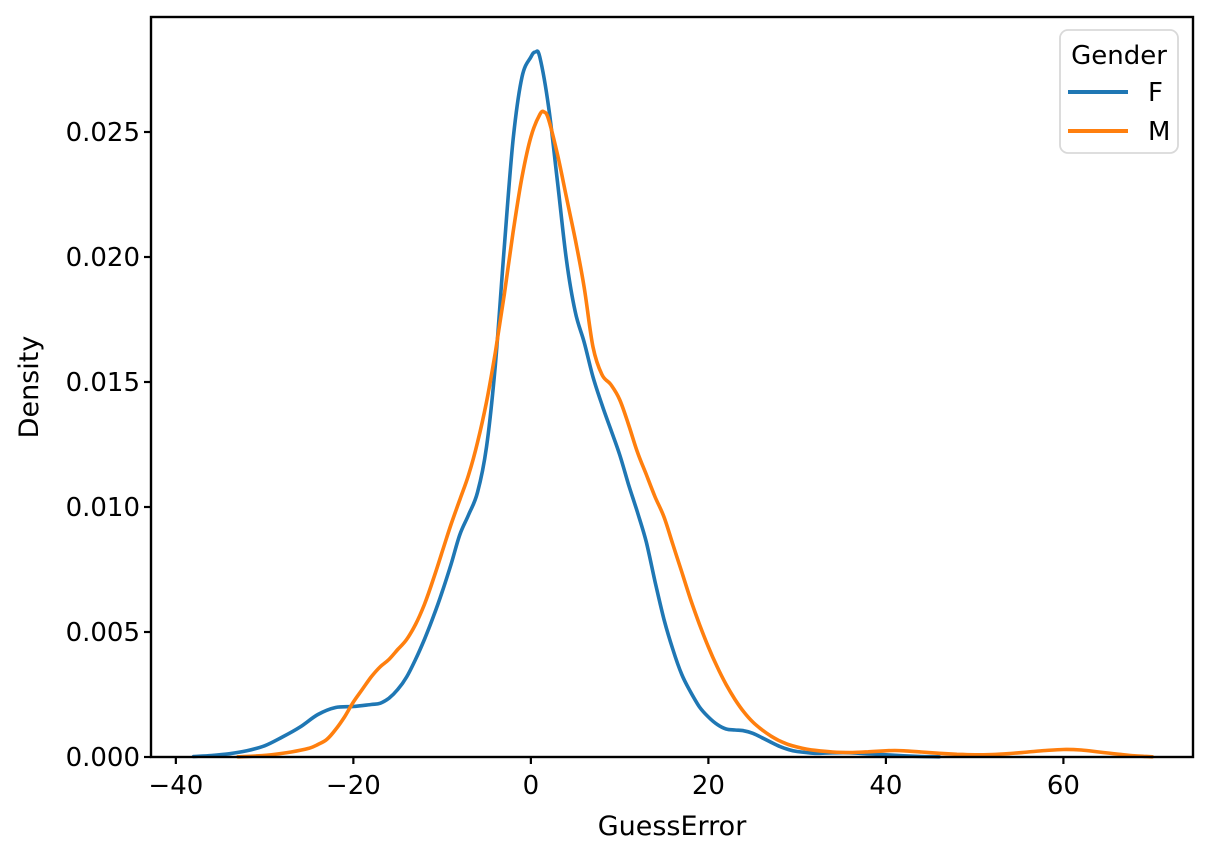  What do you see at coordinates (175, 786) in the screenshot?
I see `x-tick-label: −40` at bounding box center [175, 786].